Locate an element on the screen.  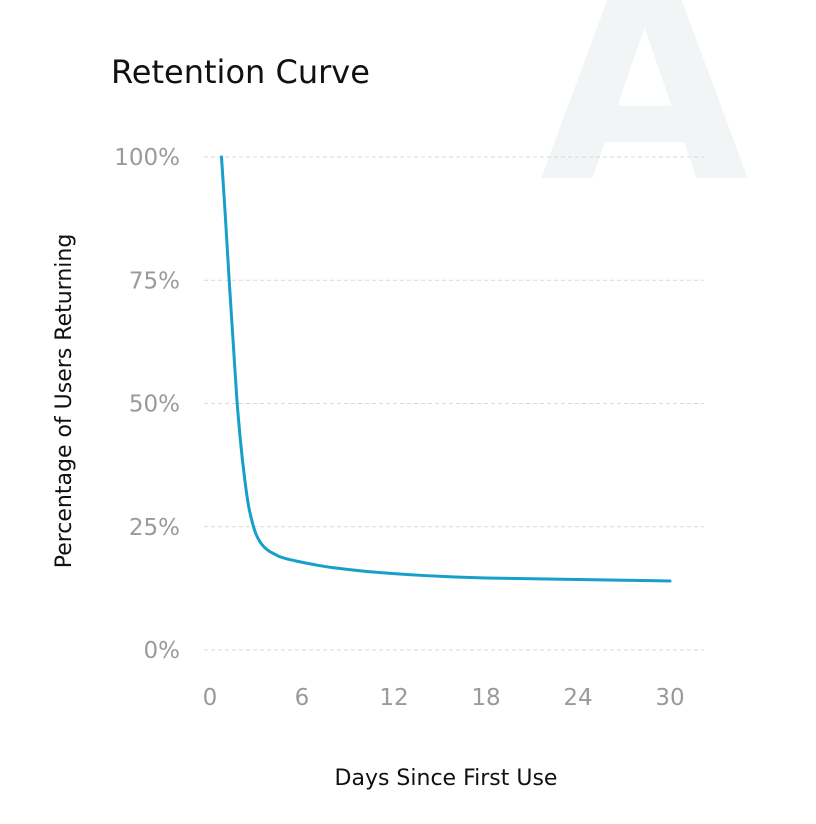
y-axis-ticks: 0% 25% 50% 75% 100% is located at coordinates (147, 404).